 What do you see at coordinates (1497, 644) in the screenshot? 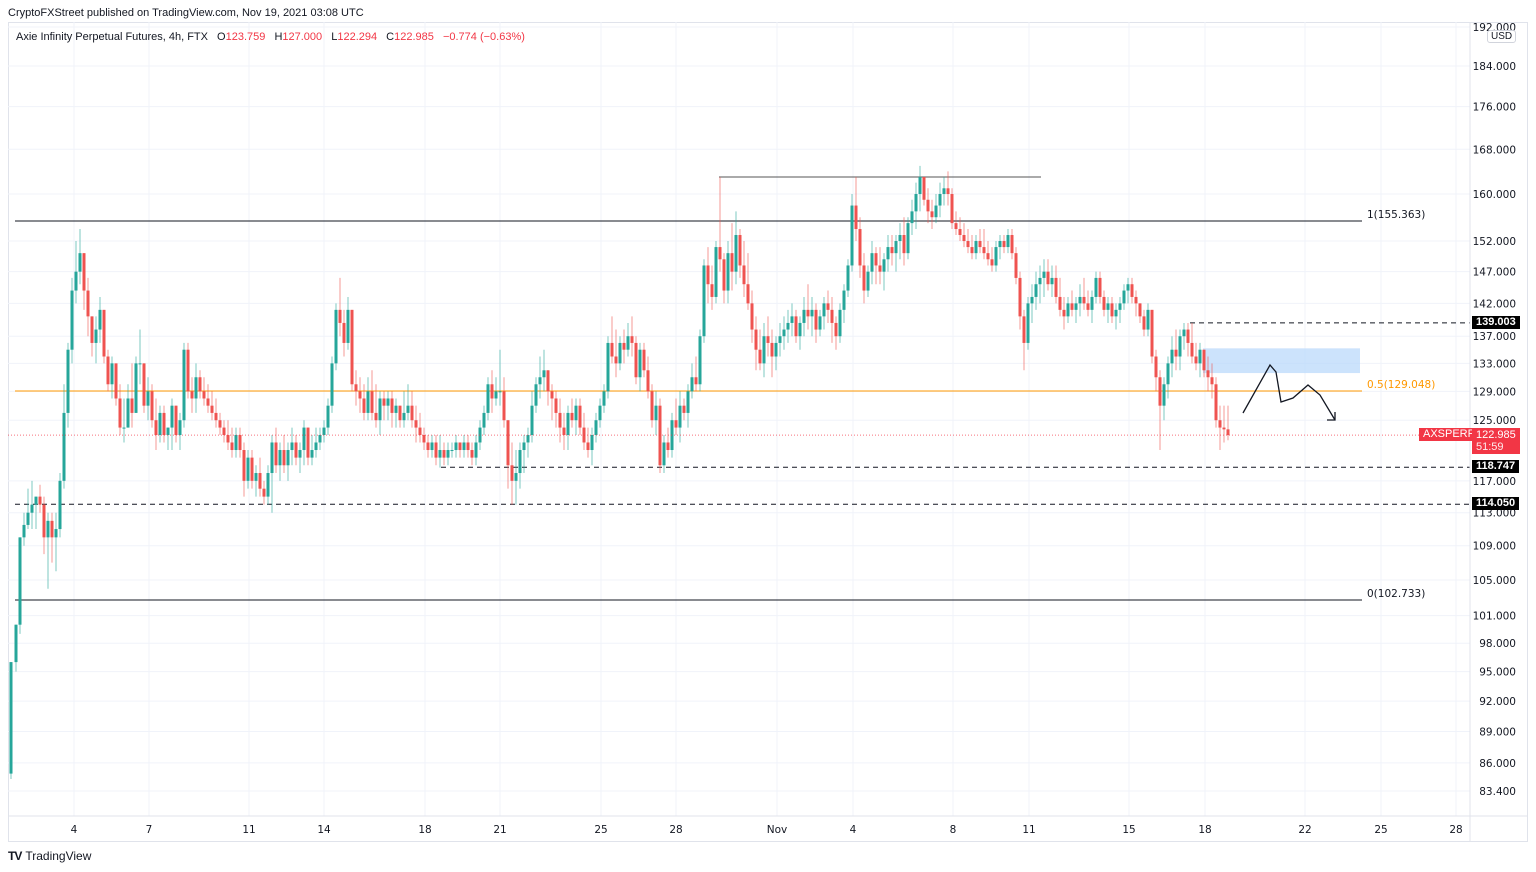
I see `price-tick: 98.000` at bounding box center [1497, 644].